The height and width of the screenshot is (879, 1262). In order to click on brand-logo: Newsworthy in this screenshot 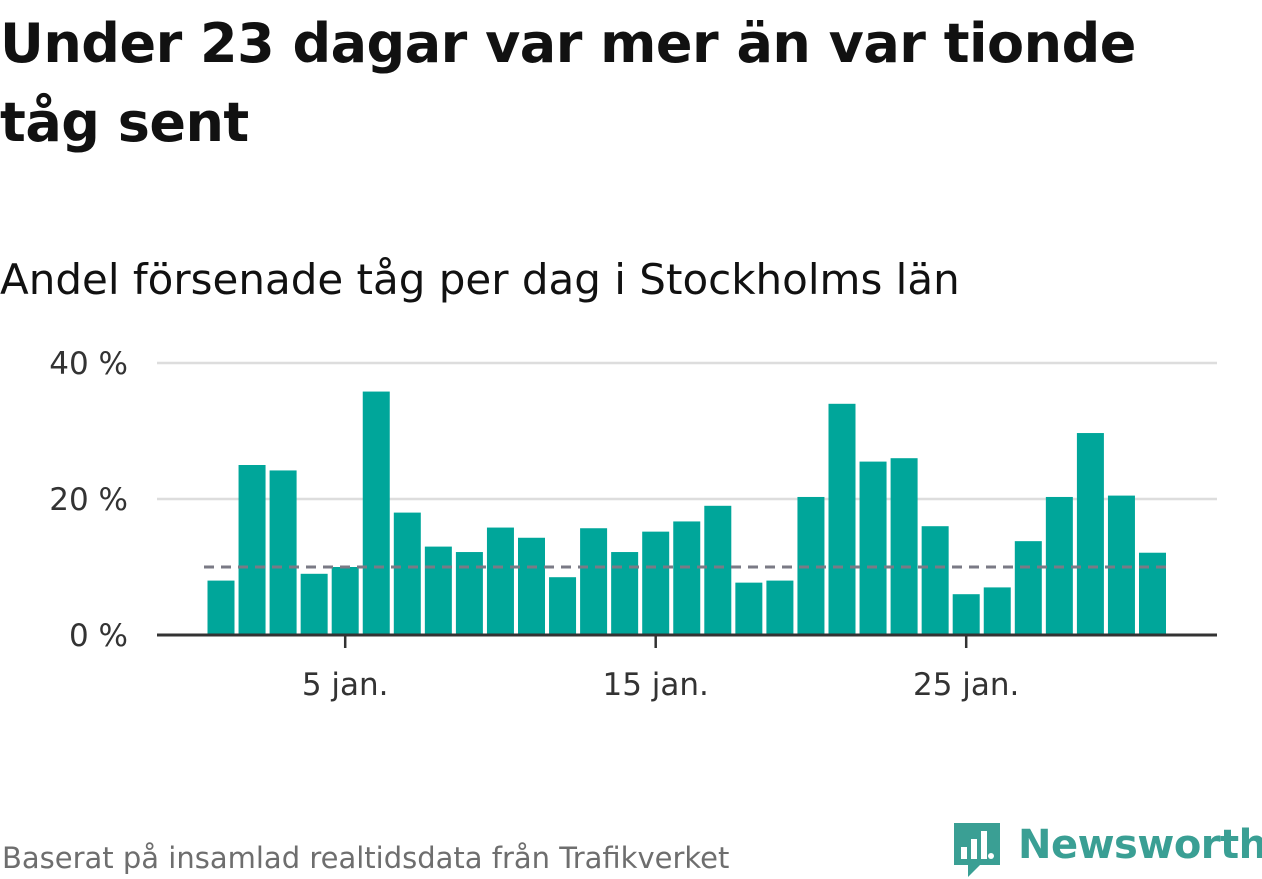, I will do `click(1106, 847)`.